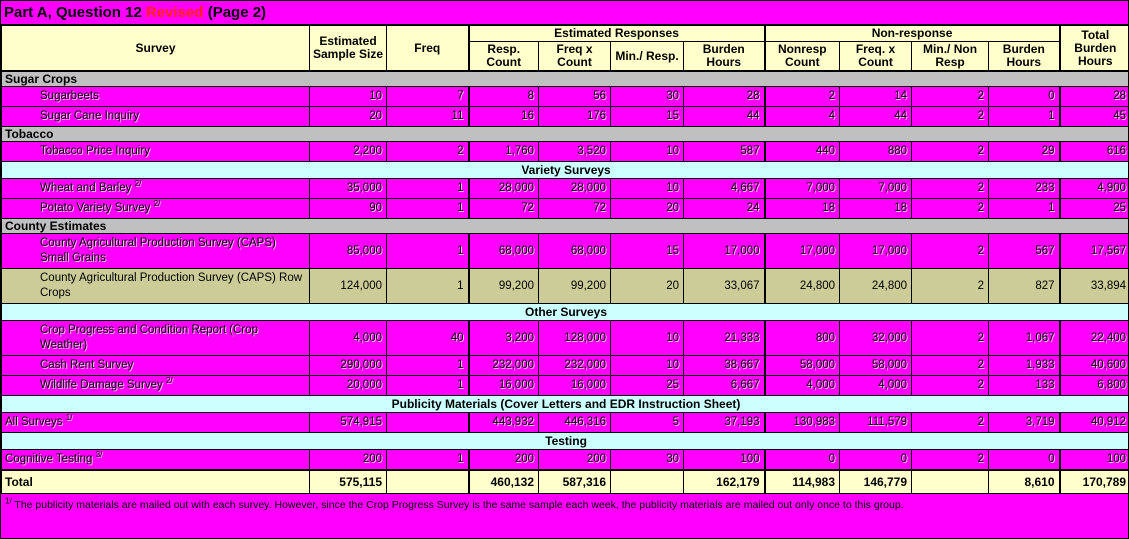  Describe the element at coordinates (348, 365) in the screenshot. I see `value-cell: 290,000` at that location.